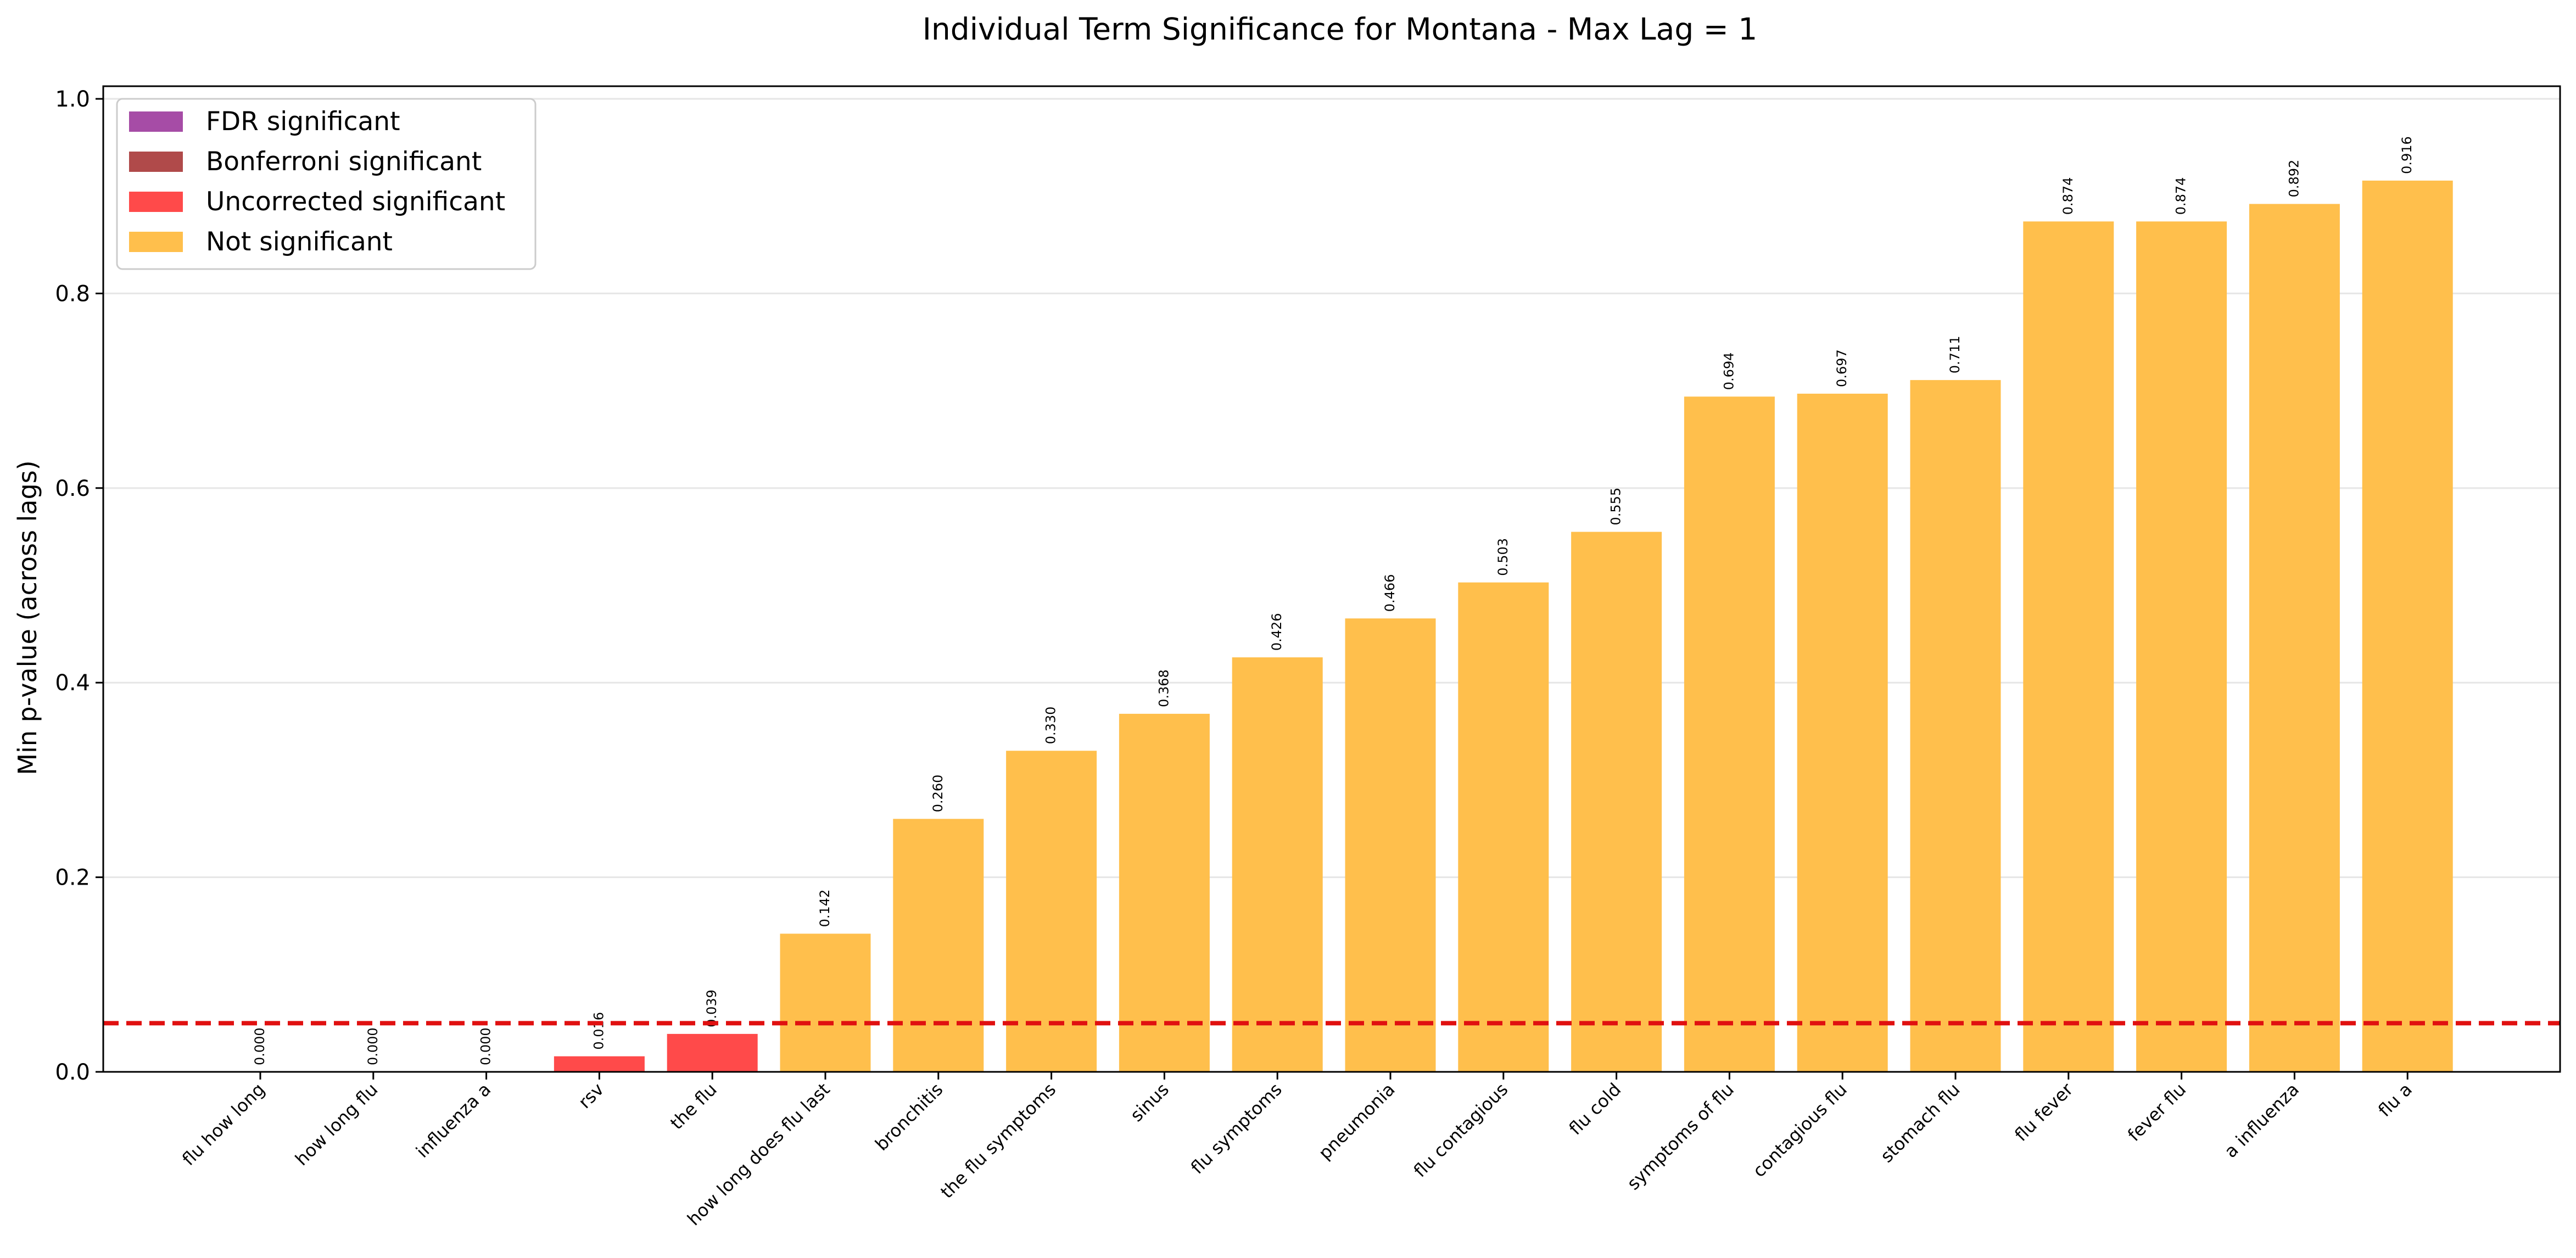 Image resolution: width=2576 pixels, height=1258 pixels. Describe the element at coordinates (454, 1120) in the screenshot. I see `x-tick-label: influenza a` at that location.